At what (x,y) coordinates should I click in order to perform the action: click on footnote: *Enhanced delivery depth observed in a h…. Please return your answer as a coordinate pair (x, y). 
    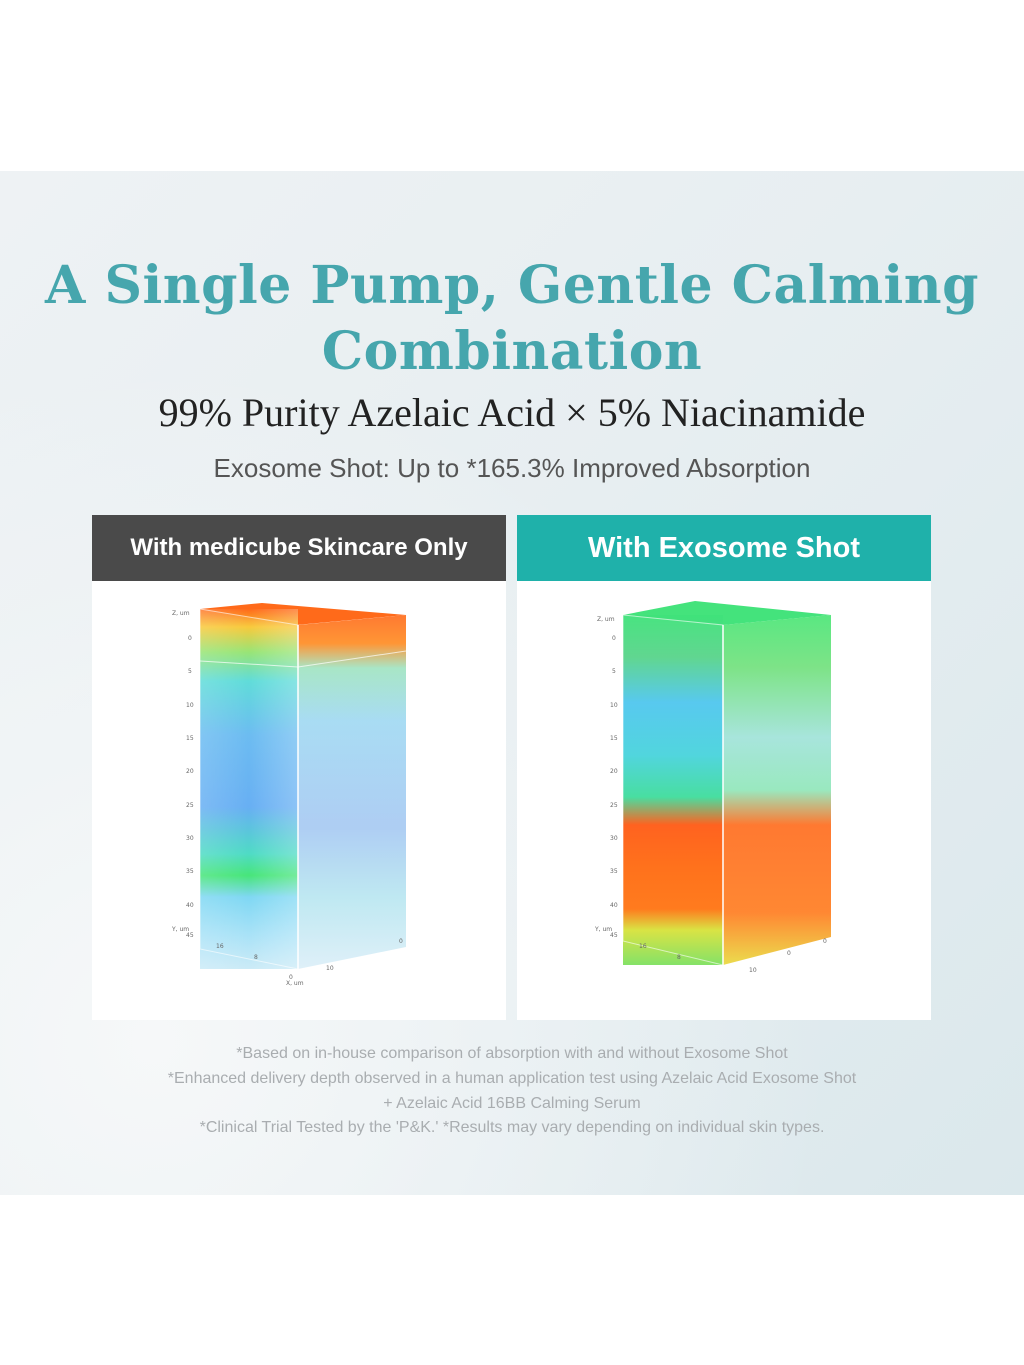
    Looking at the image, I should click on (512, 1078).